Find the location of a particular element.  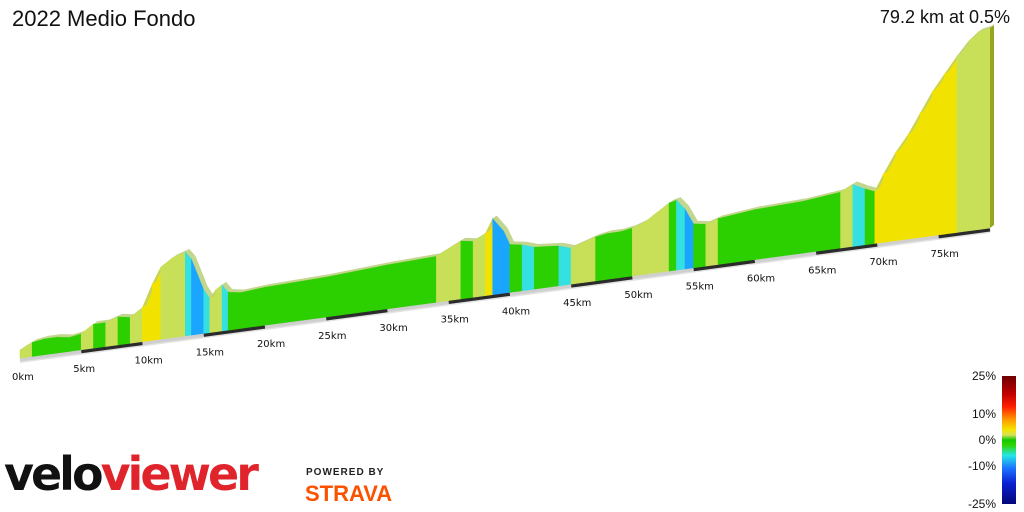

distance-tick-label: 55km is located at coordinates (700, 287).